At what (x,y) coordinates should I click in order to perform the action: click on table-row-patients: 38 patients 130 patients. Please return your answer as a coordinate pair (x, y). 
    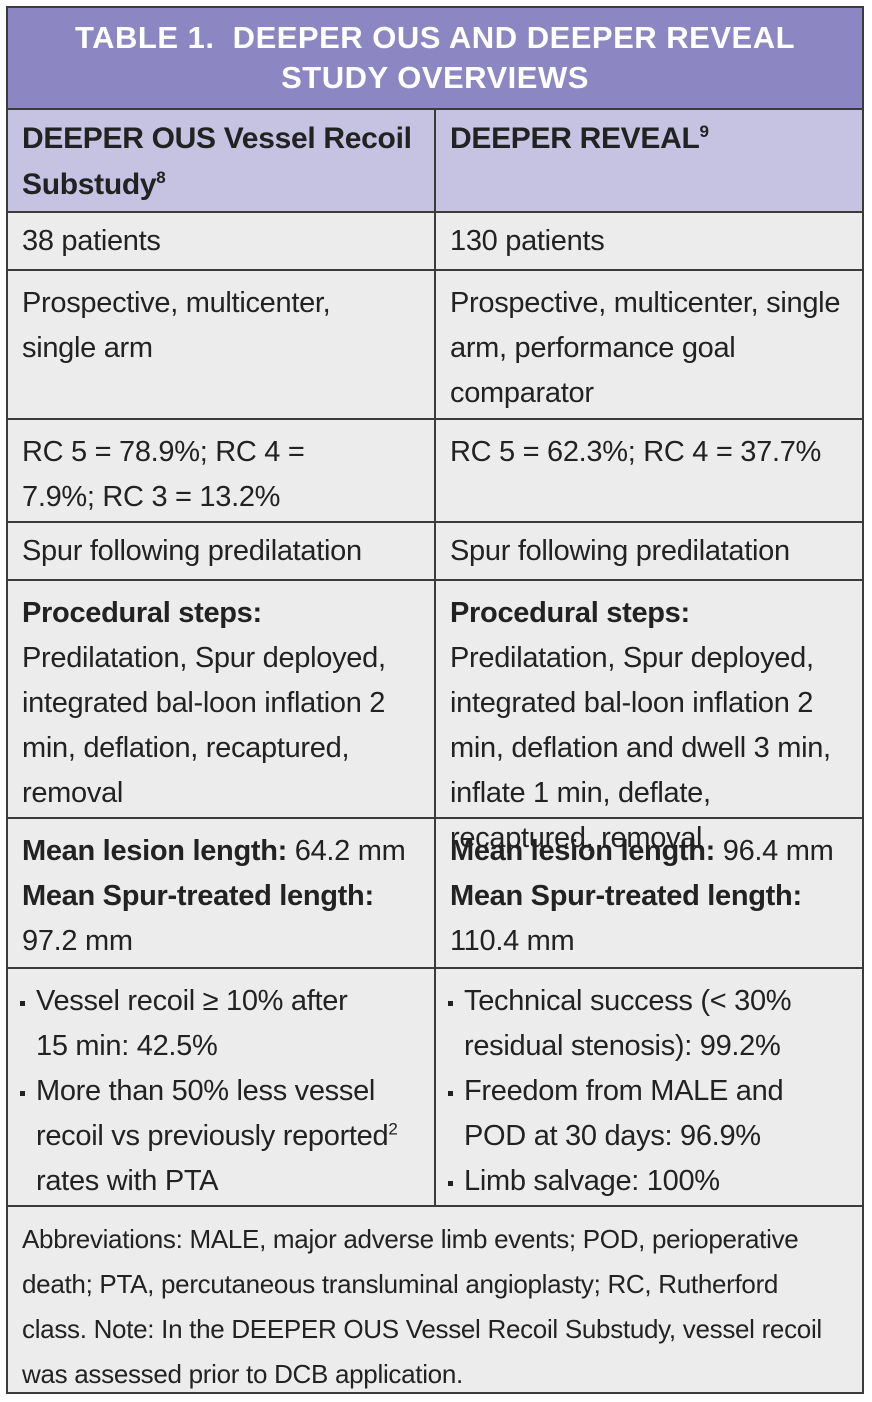
    Looking at the image, I should click on (435, 242).